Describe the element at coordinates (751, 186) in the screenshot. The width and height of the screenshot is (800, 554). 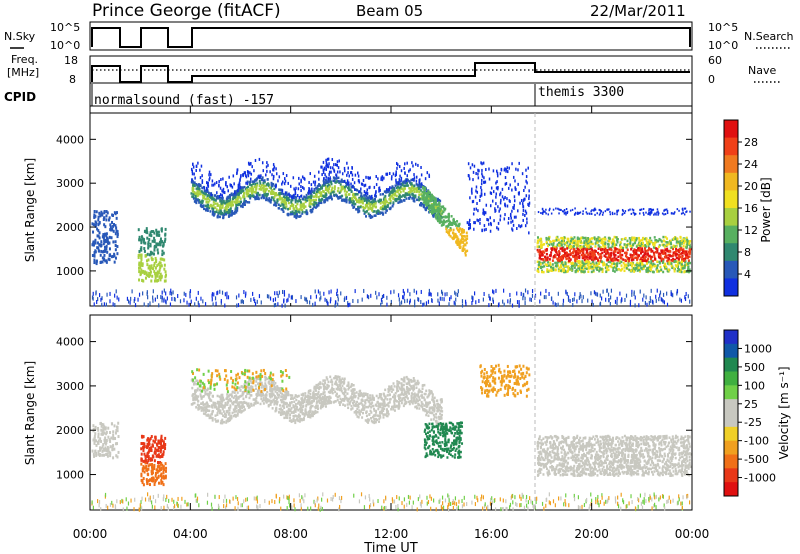
I see `power-colorbar-label: 20` at that location.